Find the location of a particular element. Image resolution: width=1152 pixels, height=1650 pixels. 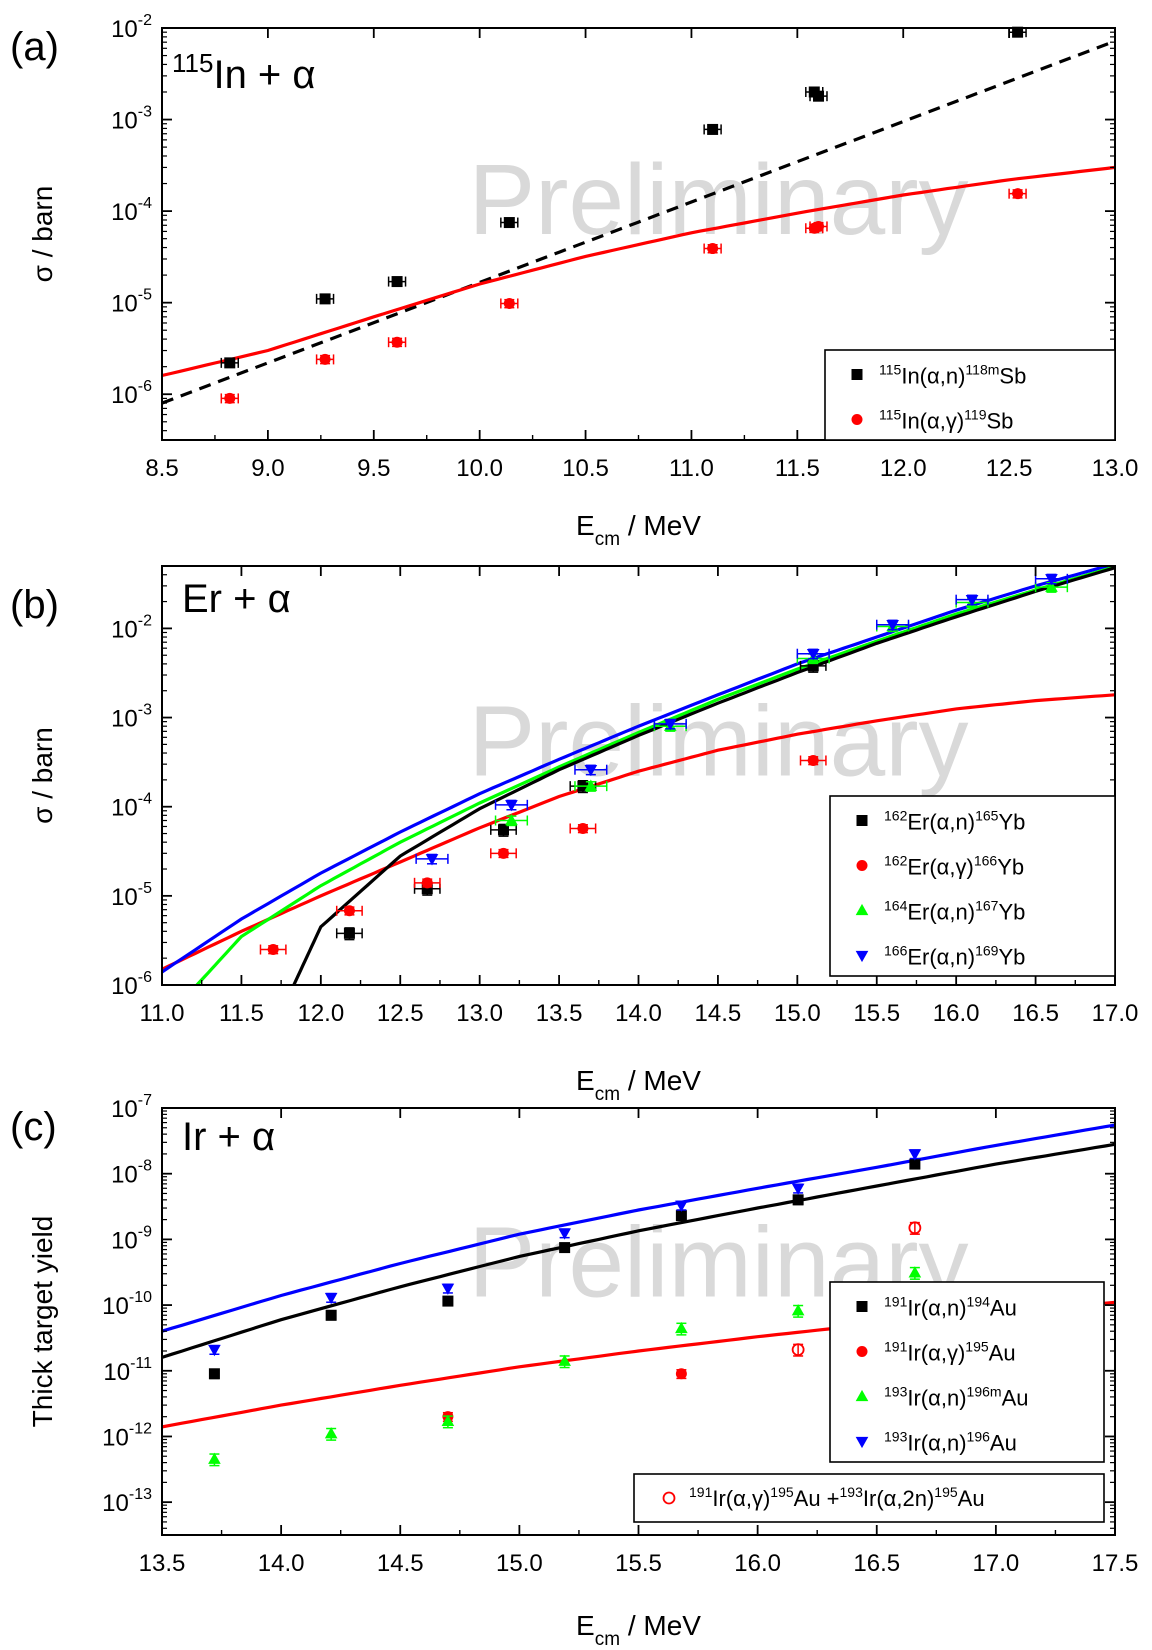

legend-entry: 115In(α,γ)119Sb is located at coordinates (946, 420).